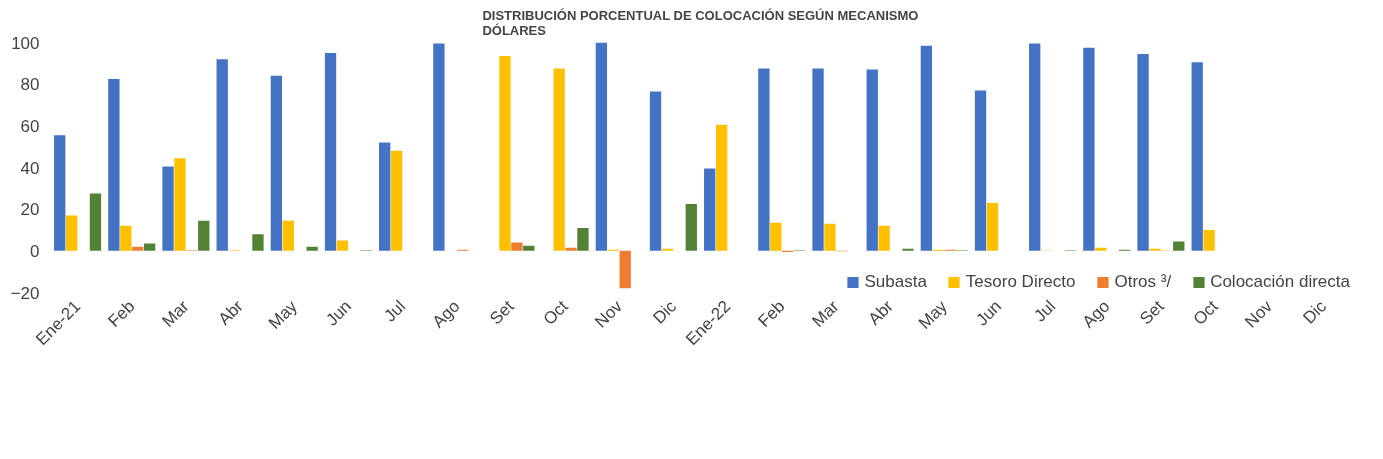 Image resolution: width=1383 pixels, height=459 pixels. I want to click on y-tick-label: 100, so click(25, 43).